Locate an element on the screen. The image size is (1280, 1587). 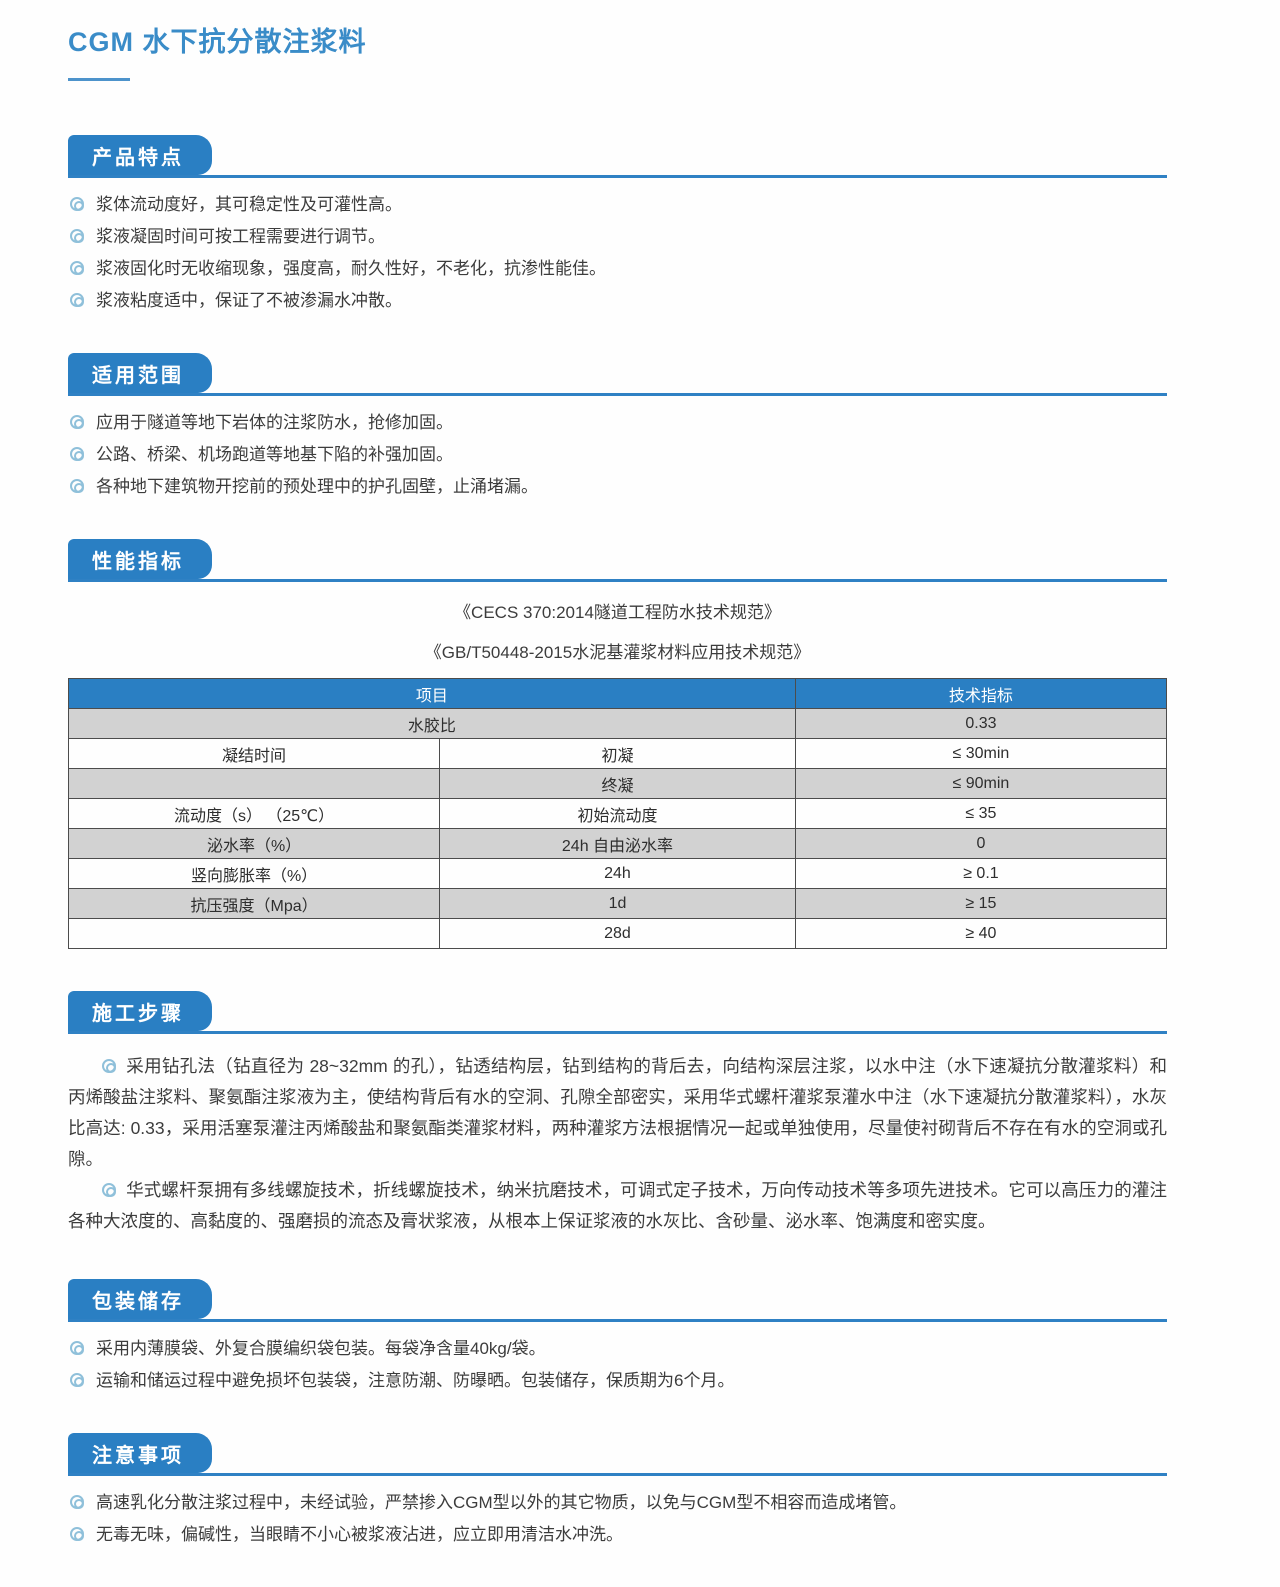
section-tab: 性能指标 is located at coordinates (140, 559).